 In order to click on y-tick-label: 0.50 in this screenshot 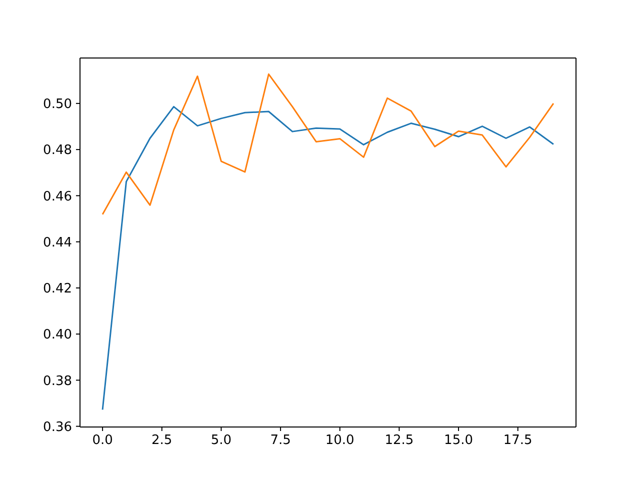, I will do `click(57, 104)`.